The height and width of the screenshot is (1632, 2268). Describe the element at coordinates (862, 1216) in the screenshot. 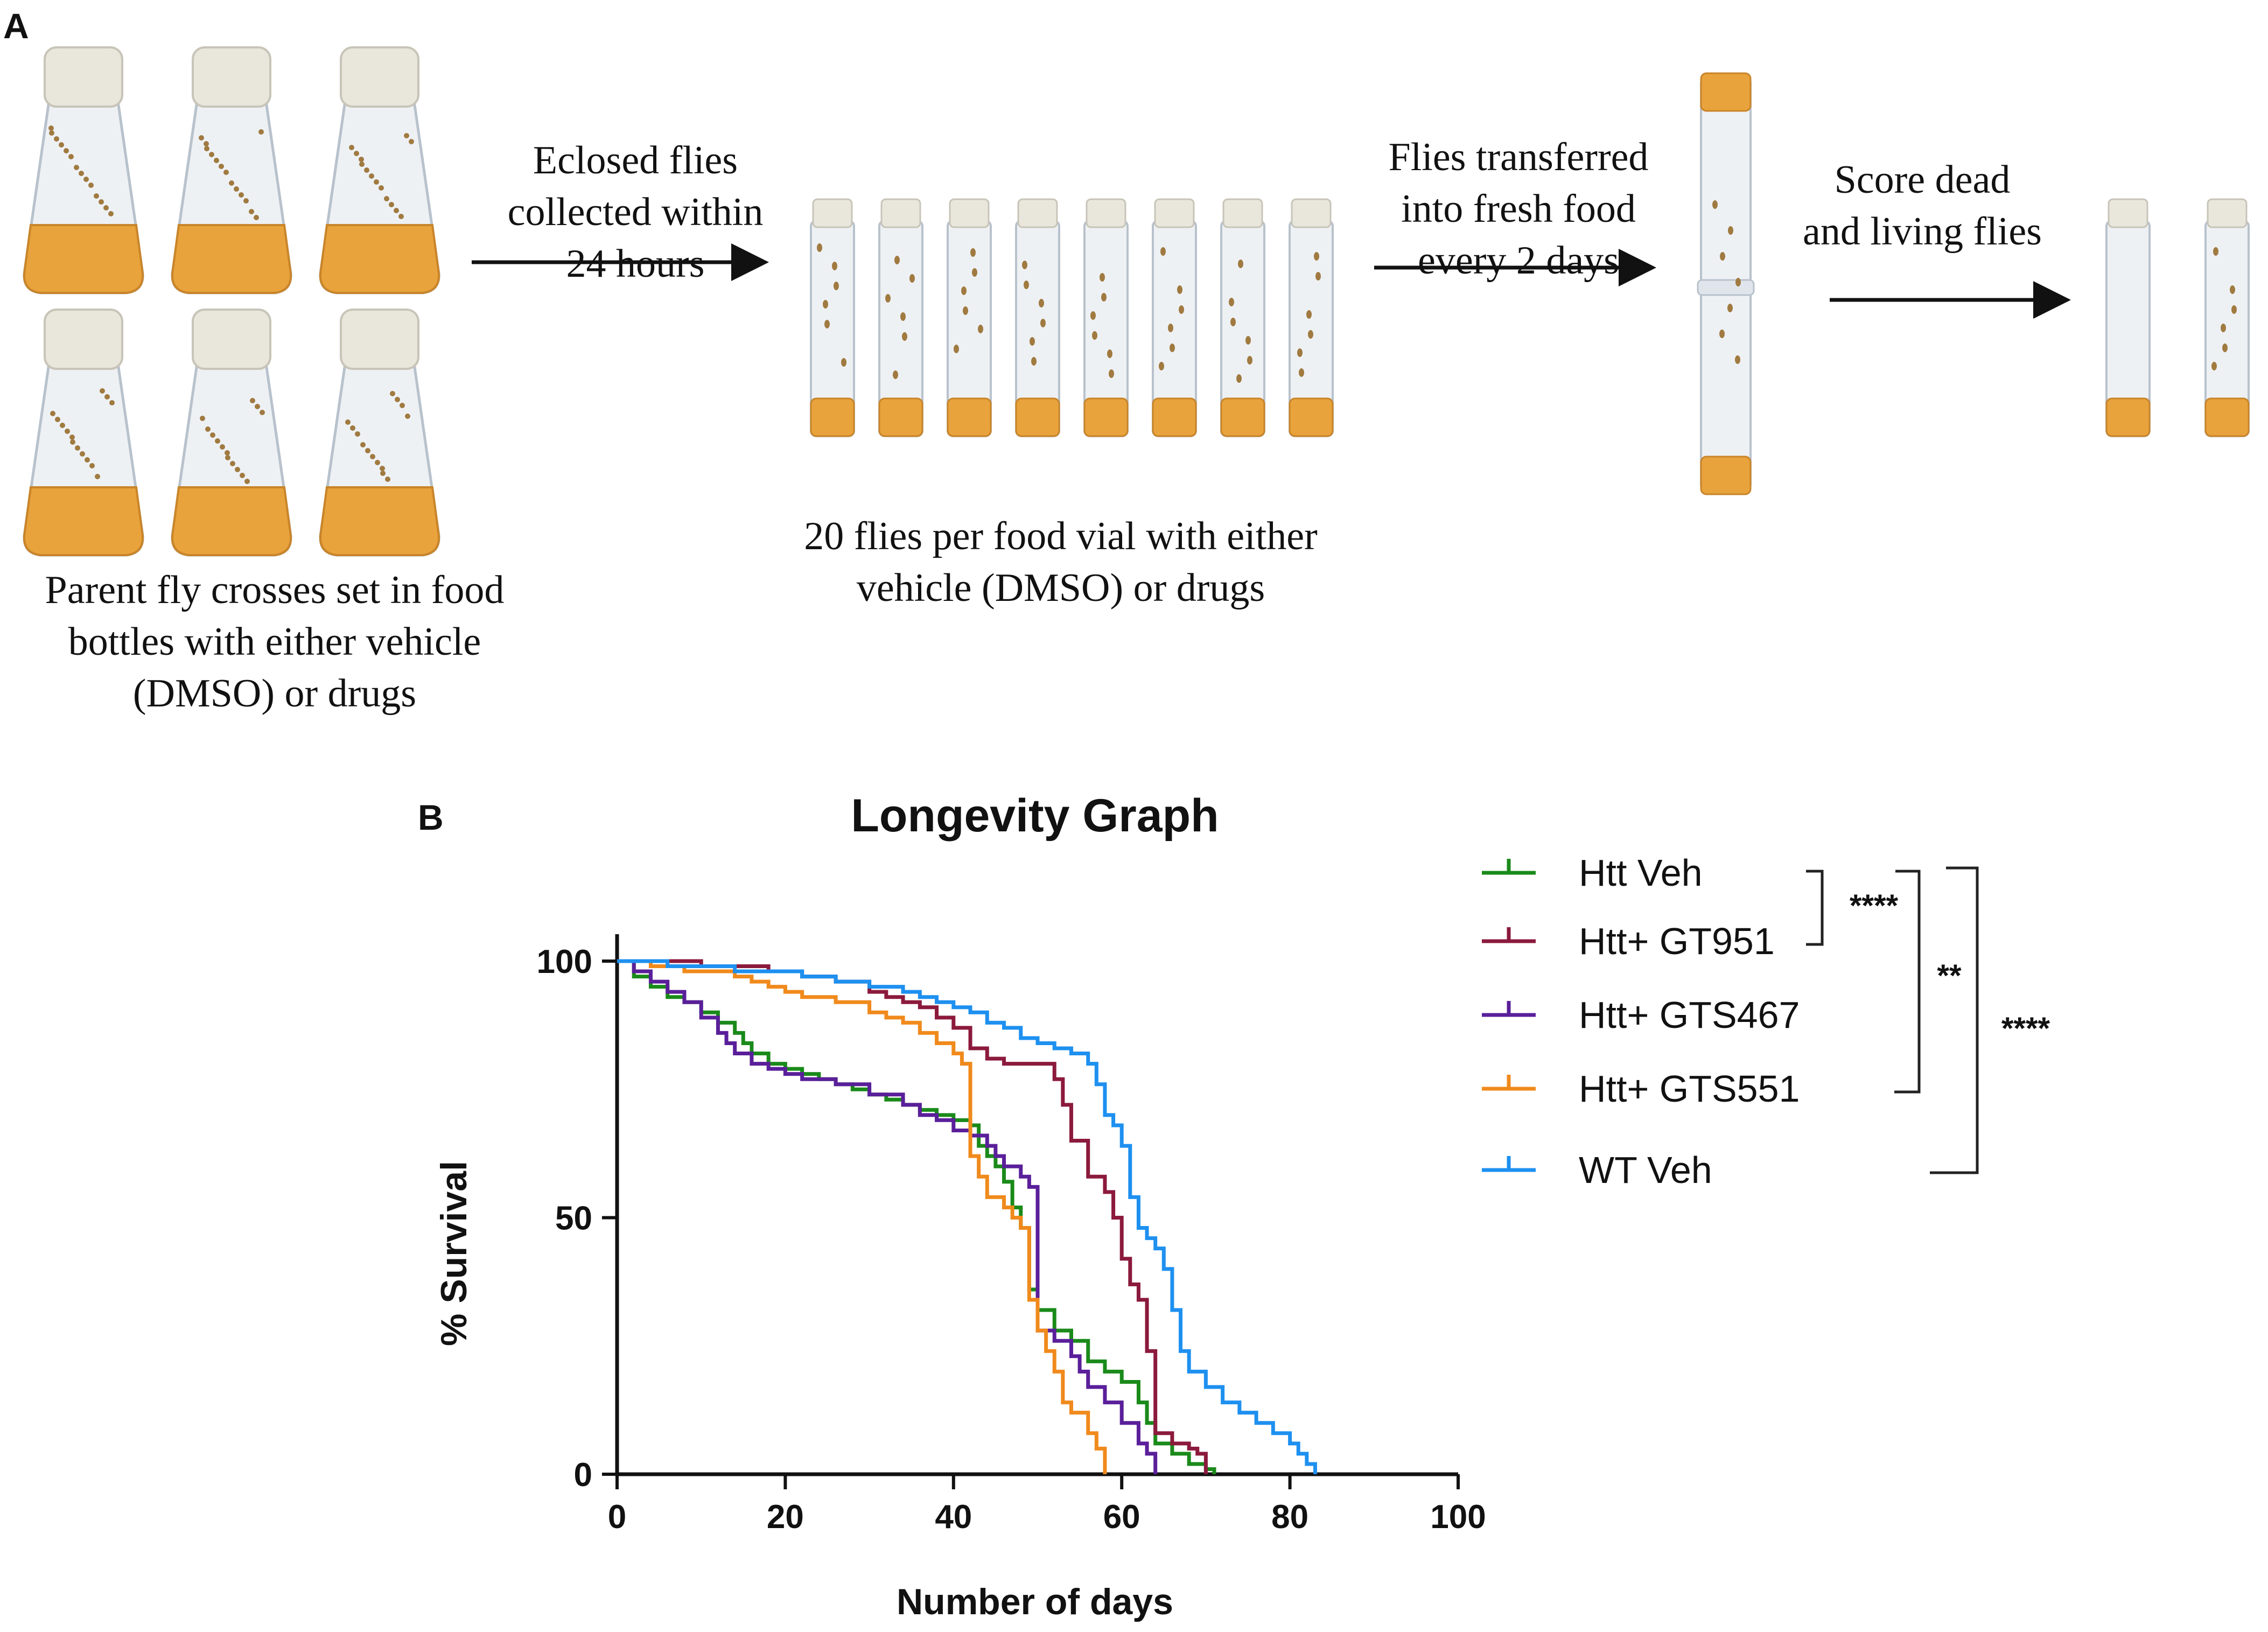

I see `series-line-htt-gts551` at that location.